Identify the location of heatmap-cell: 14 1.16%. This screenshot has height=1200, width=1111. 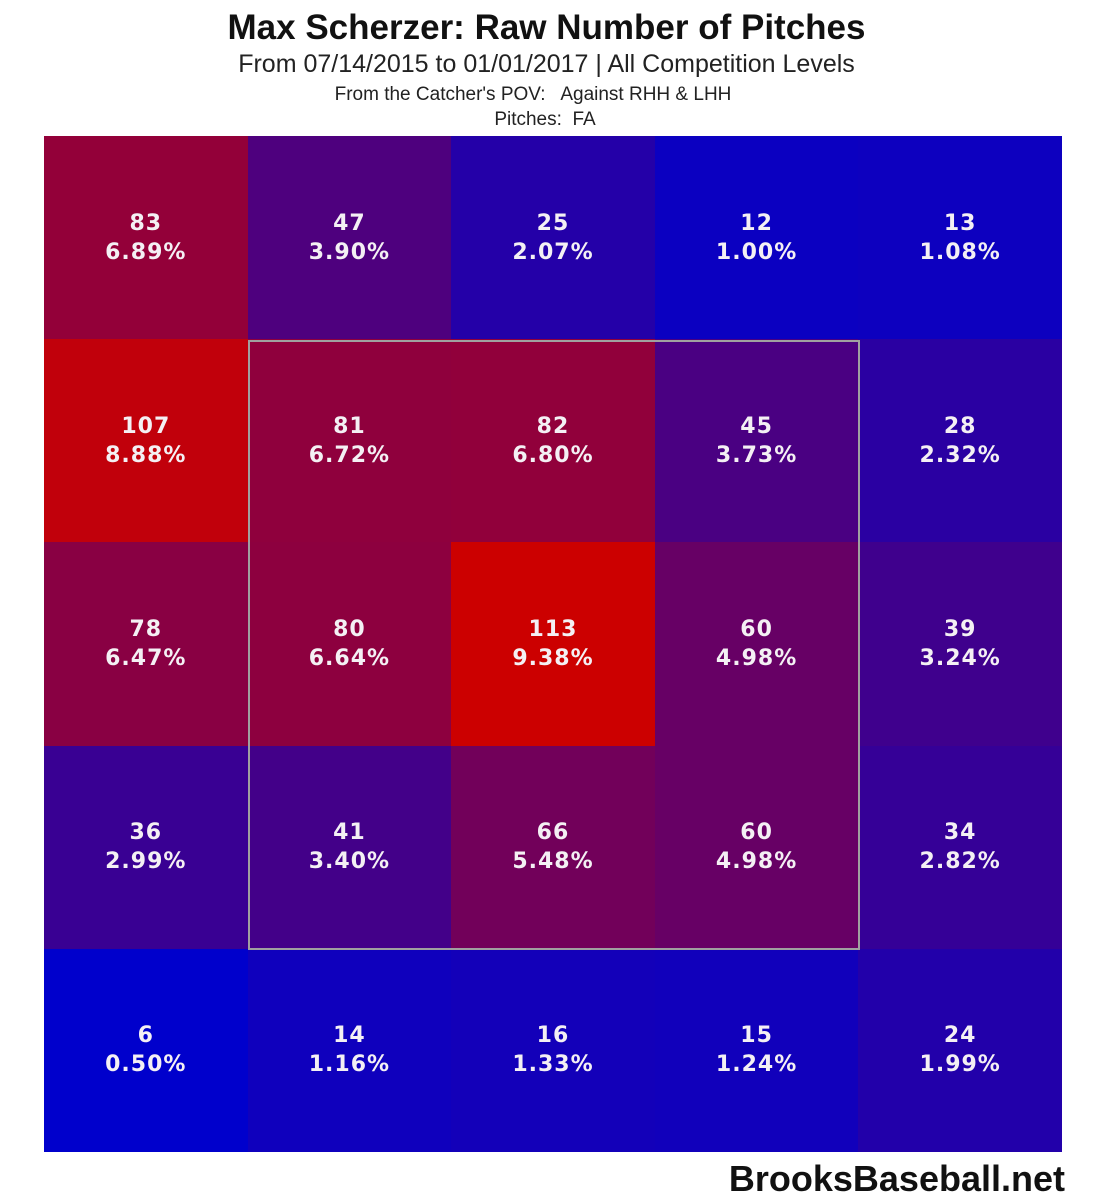
(349, 1050).